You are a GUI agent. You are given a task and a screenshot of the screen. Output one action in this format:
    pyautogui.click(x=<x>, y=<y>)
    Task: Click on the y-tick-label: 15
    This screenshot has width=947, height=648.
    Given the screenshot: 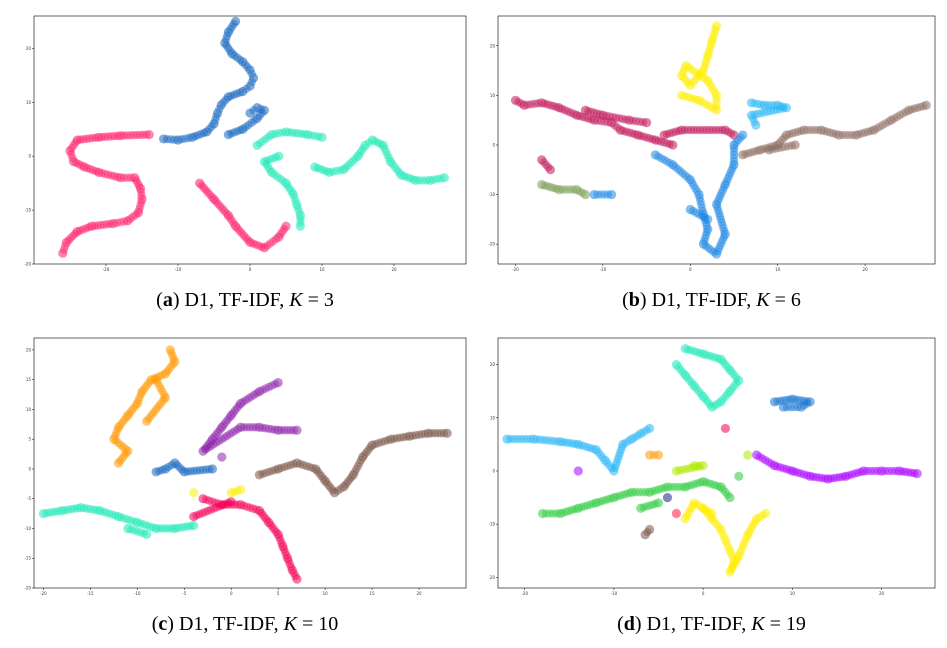 What is the action you would take?
    pyautogui.click(x=29, y=379)
    